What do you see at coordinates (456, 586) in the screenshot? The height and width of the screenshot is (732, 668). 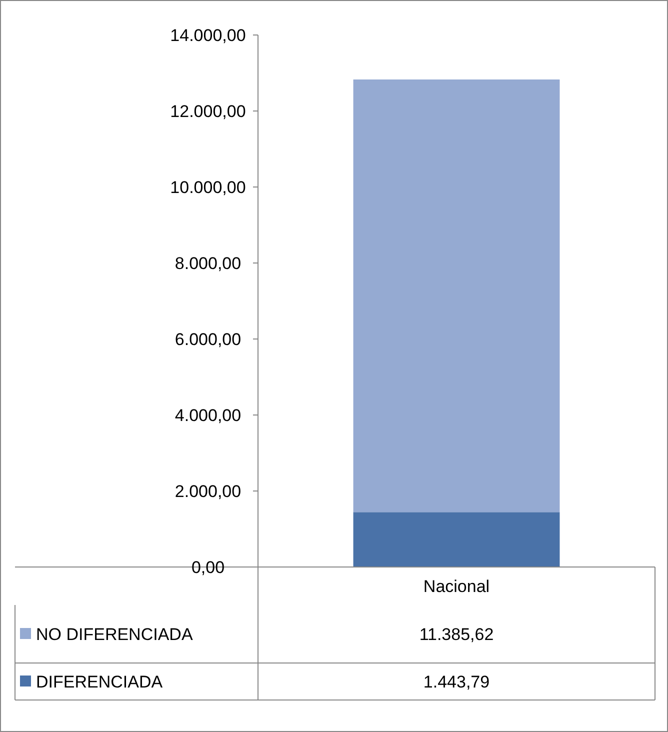 I see `x-tick-label: Nacional` at bounding box center [456, 586].